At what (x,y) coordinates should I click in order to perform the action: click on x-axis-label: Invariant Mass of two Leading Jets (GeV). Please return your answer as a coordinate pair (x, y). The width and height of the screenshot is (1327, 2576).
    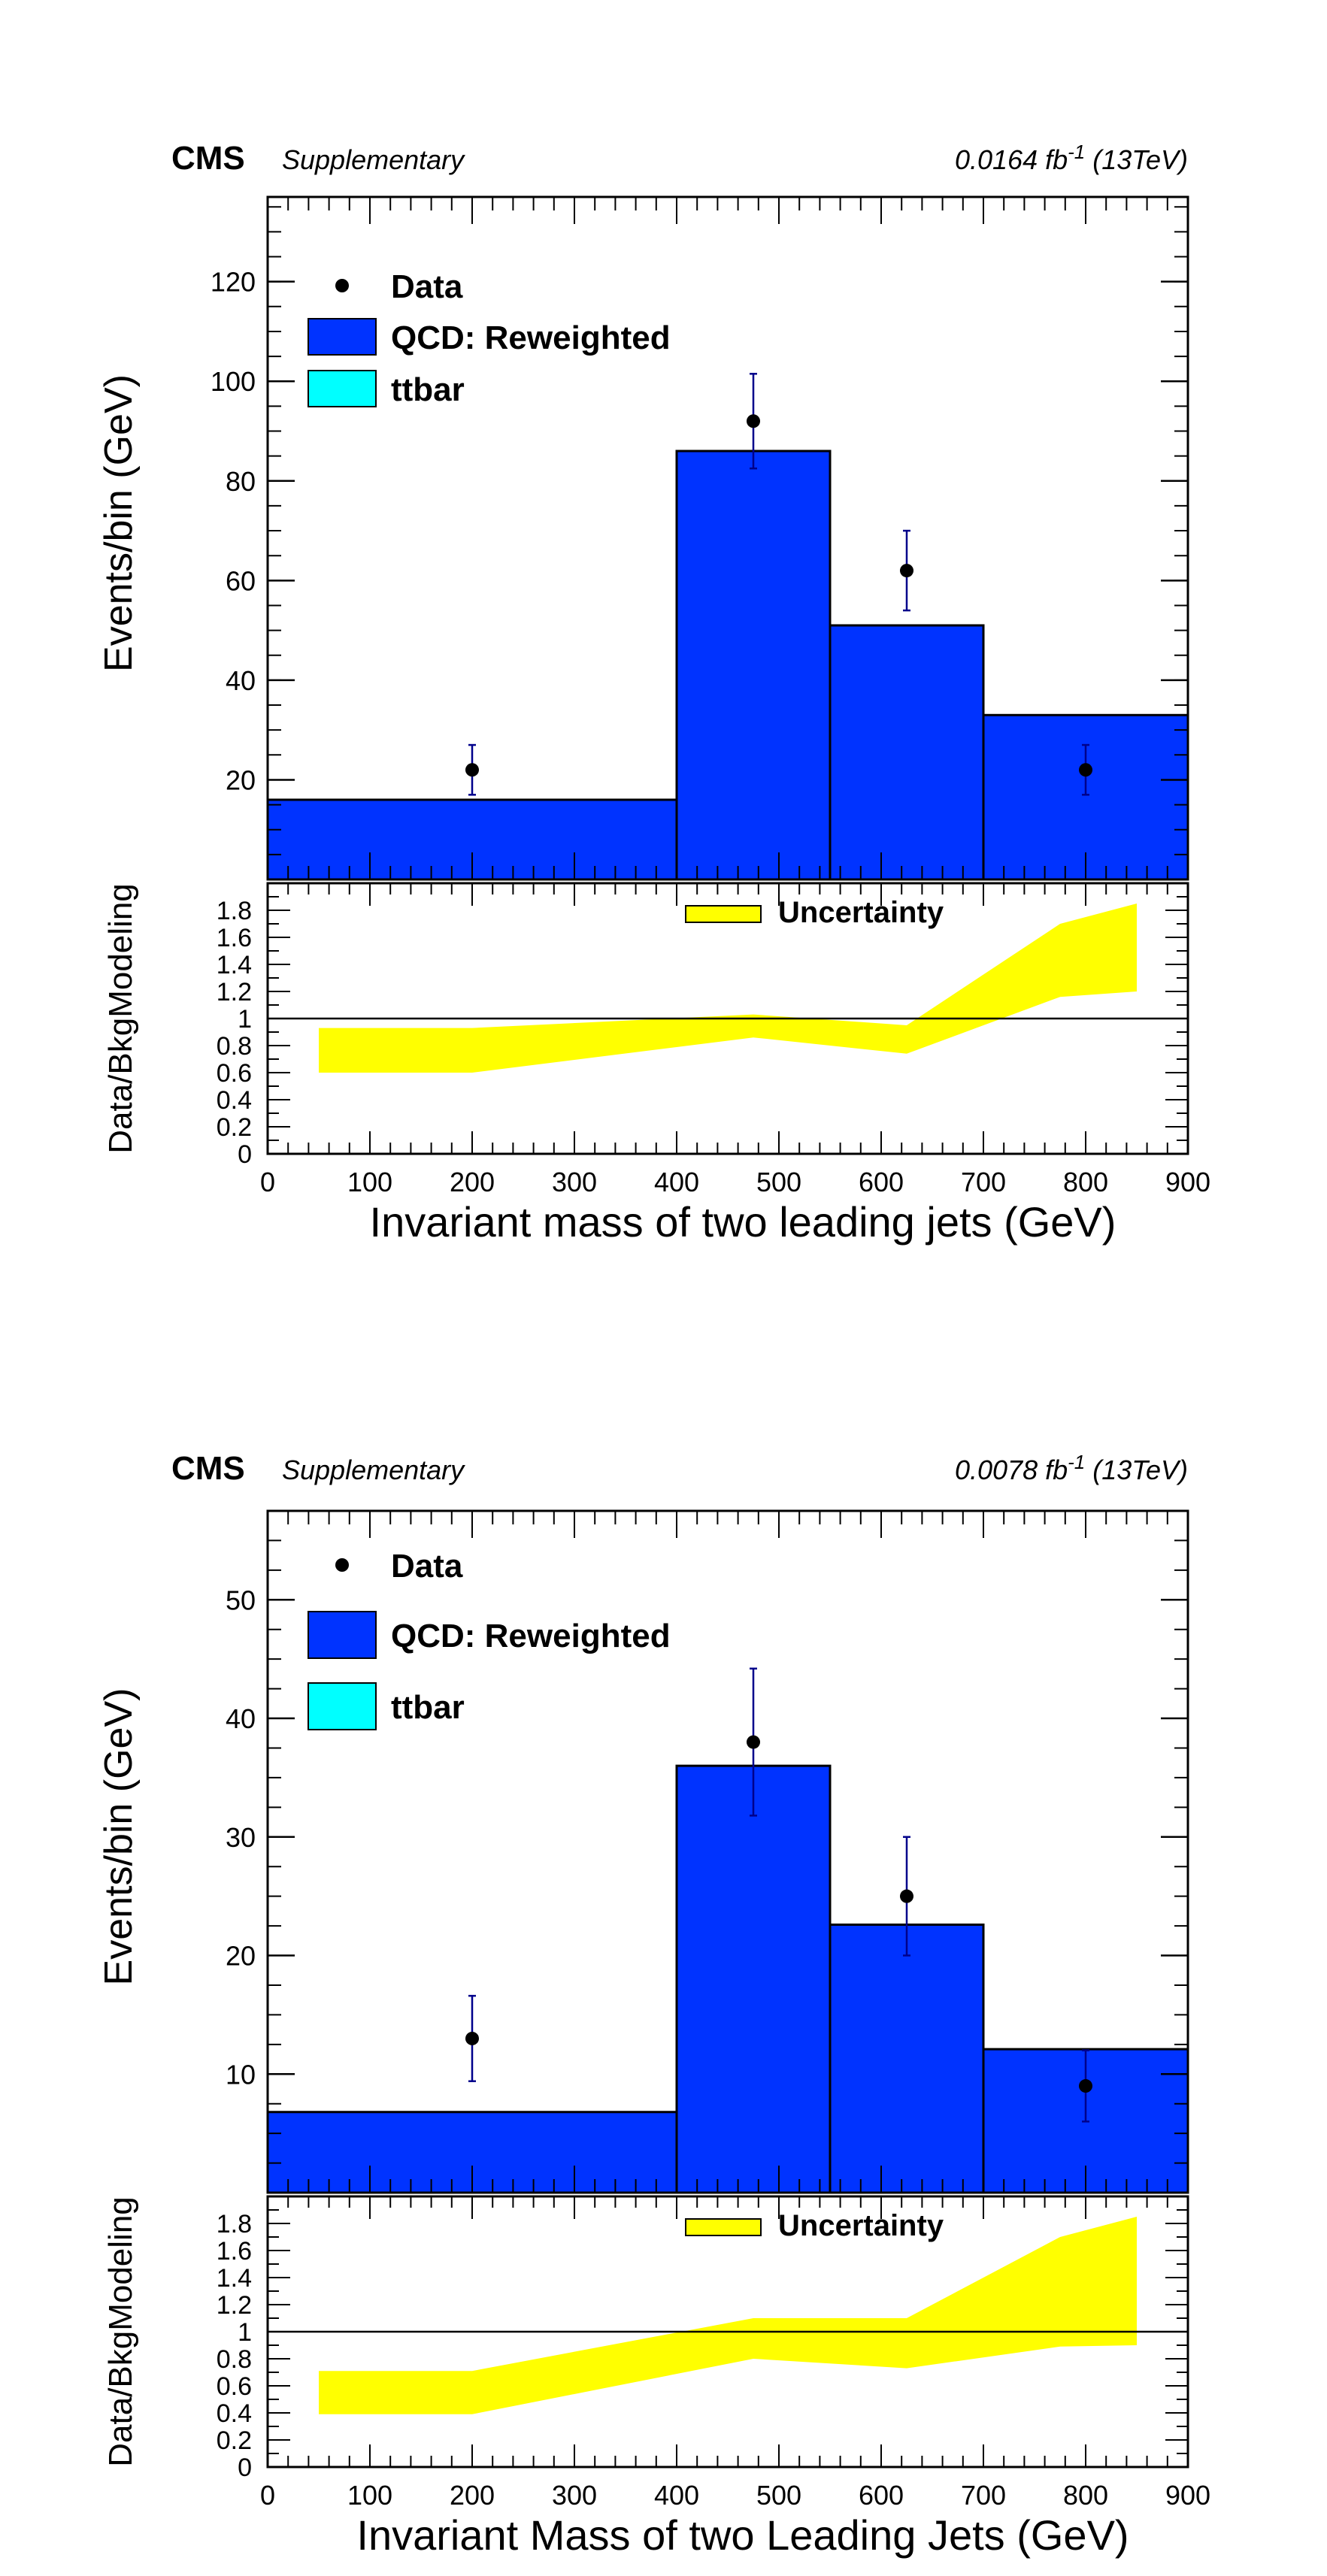
    Looking at the image, I should click on (742, 2535).